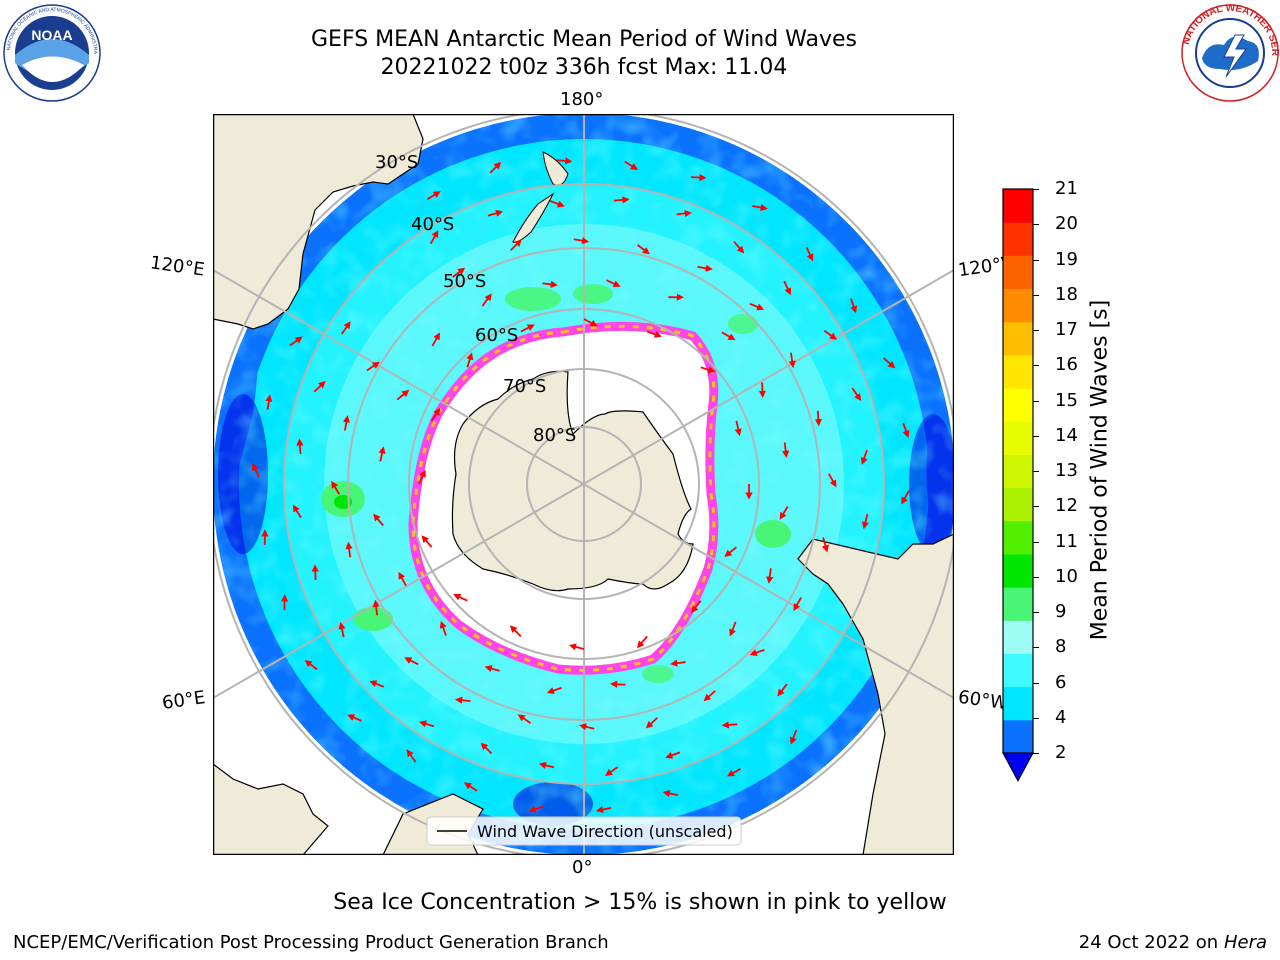 This screenshot has width=1280, height=960. What do you see at coordinates (554, 435) in the screenshot?
I see `lat-label-80: 80°S` at bounding box center [554, 435].